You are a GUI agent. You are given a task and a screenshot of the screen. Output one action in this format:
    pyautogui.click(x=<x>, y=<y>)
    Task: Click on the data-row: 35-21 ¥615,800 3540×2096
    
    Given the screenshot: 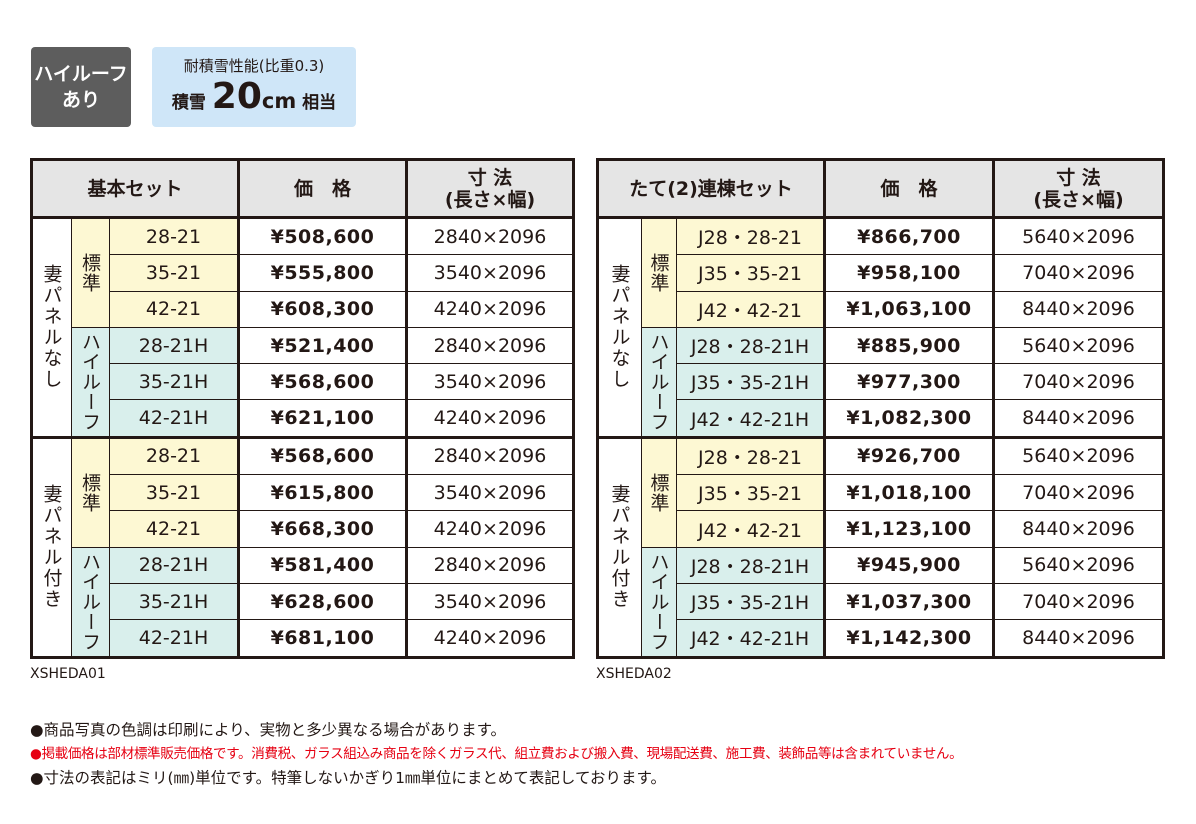 What is the action you would take?
    pyautogui.click(x=303, y=493)
    